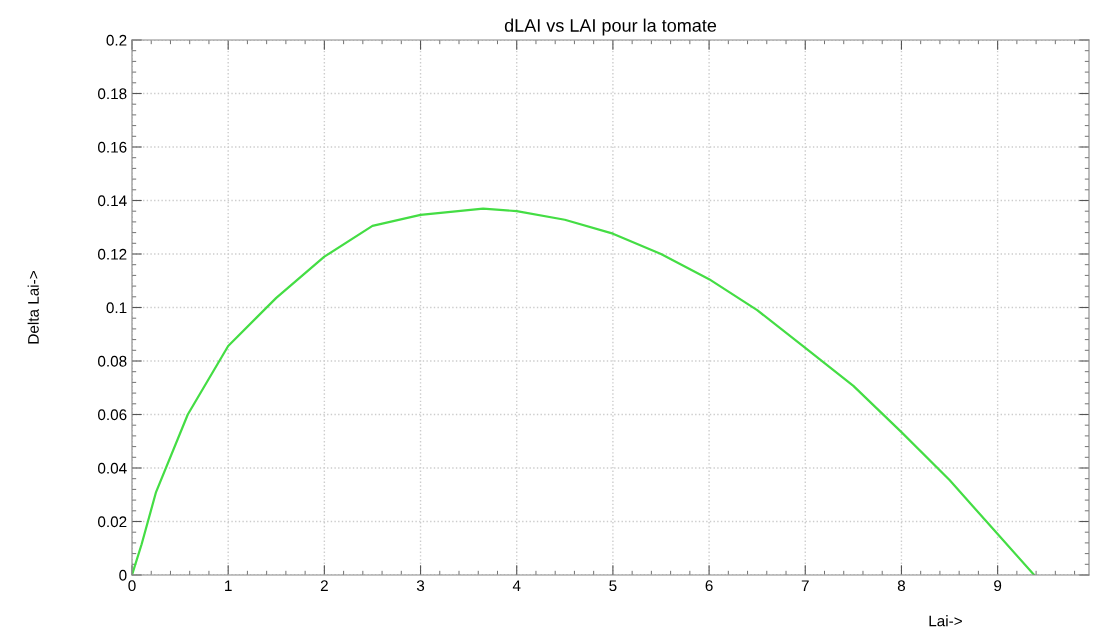 This screenshot has width=1093, height=632. Describe the element at coordinates (112, 361) in the screenshot. I see `y-tick-label: 0.08` at that location.